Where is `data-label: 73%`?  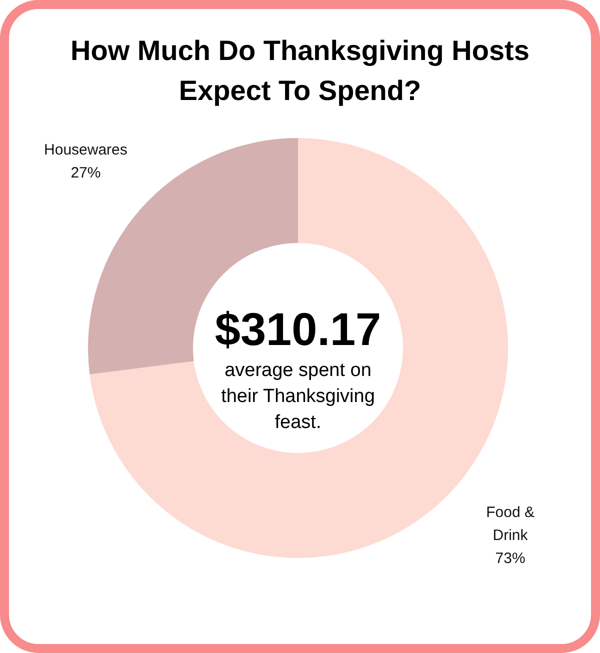
data-label: 73% is located at coordinates (510, 559).